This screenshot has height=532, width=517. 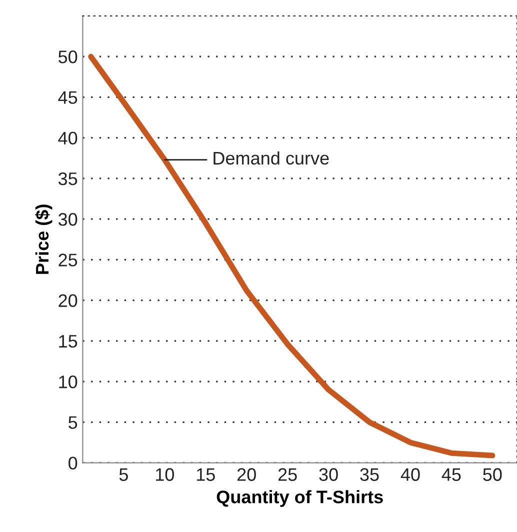 I want to click on annotation: Demand curve, so click(x=271, y=158).